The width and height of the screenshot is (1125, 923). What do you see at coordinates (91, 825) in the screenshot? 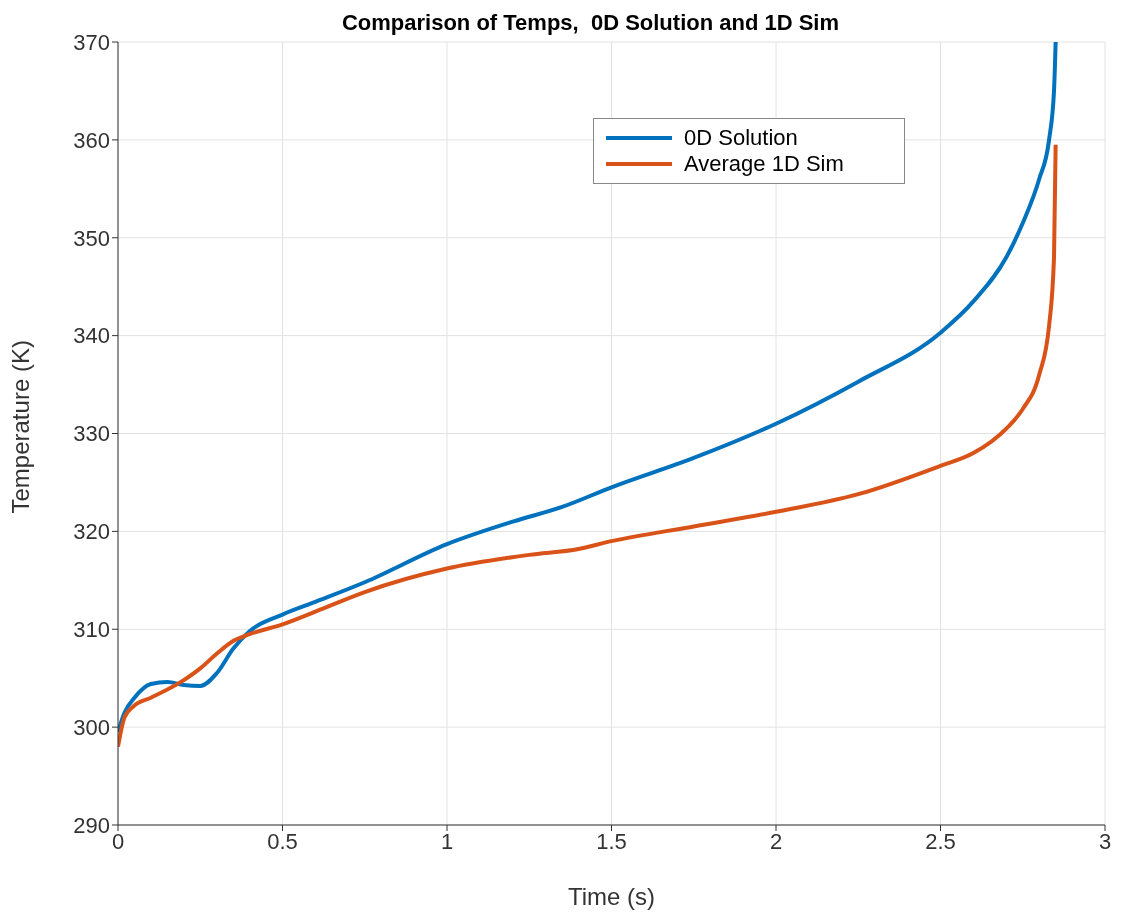
I see `y-tick-label: 290` at bounding box center [91, 825].